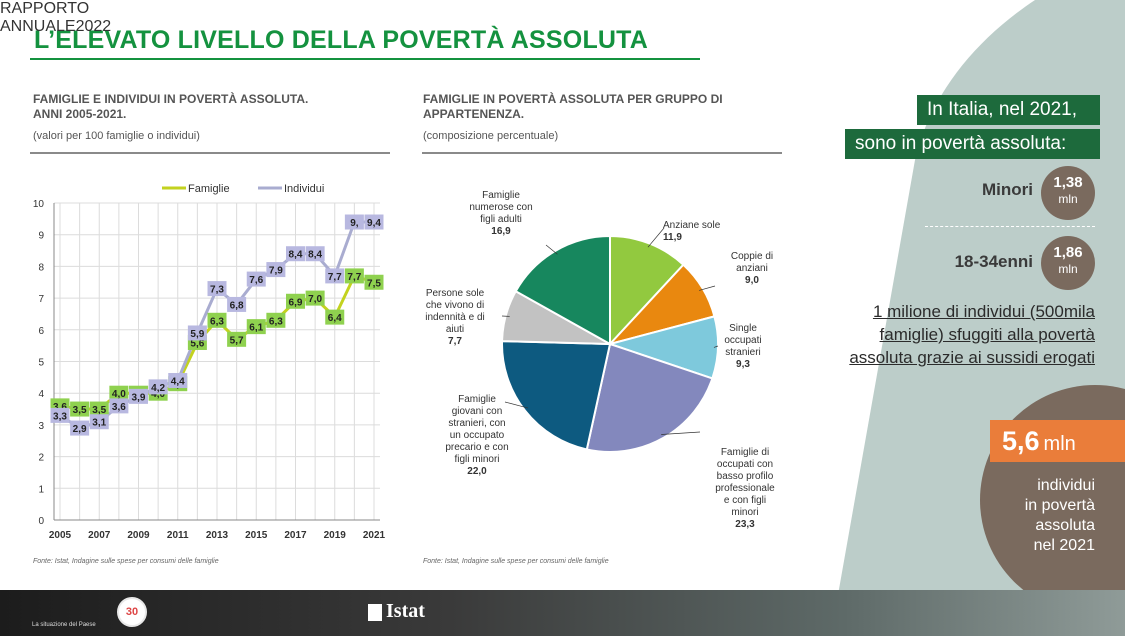  I want to click on pie-label-line: giovani con, so click(477, 411).